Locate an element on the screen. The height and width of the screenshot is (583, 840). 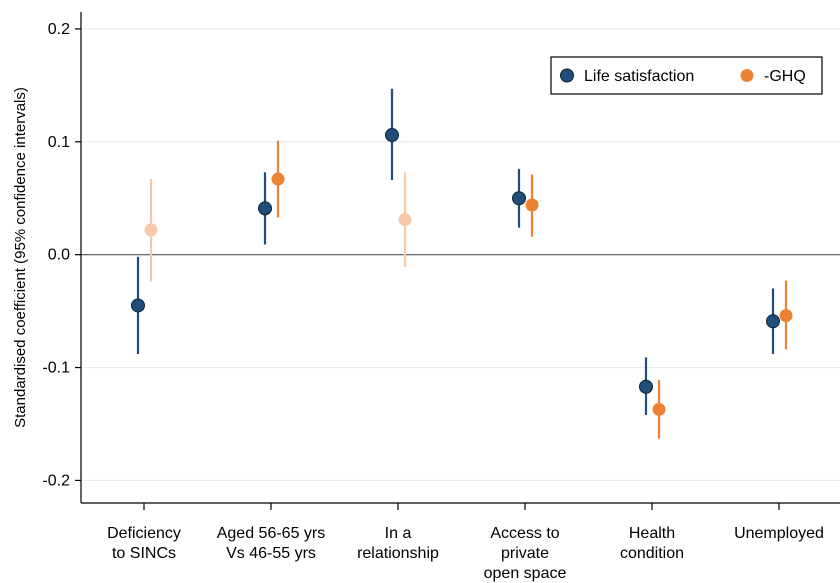
point-s0-c4 is located at coordinates (646, 386).